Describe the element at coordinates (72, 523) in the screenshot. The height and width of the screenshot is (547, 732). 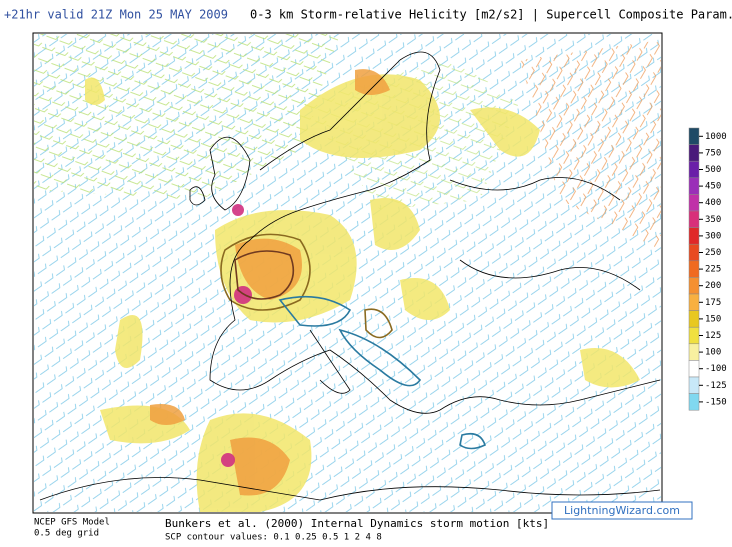
I see `model-label: NCEP GFS Model` at that location.